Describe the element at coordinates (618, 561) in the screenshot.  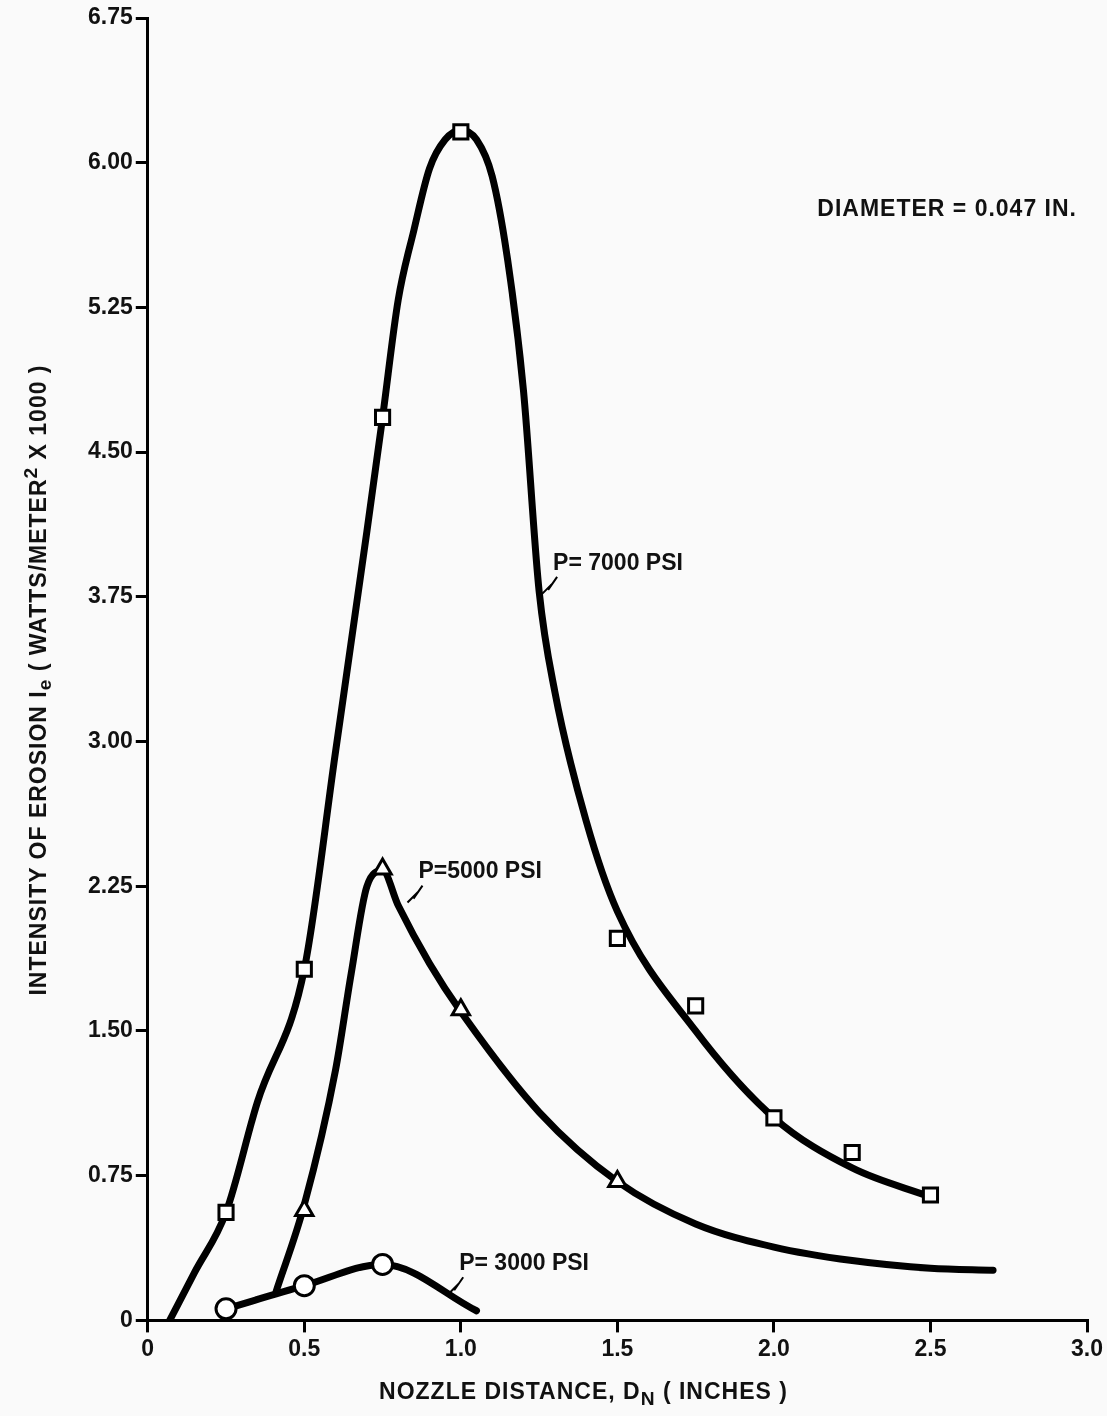
I see `annotation: P= 7000 PSI` at that location.